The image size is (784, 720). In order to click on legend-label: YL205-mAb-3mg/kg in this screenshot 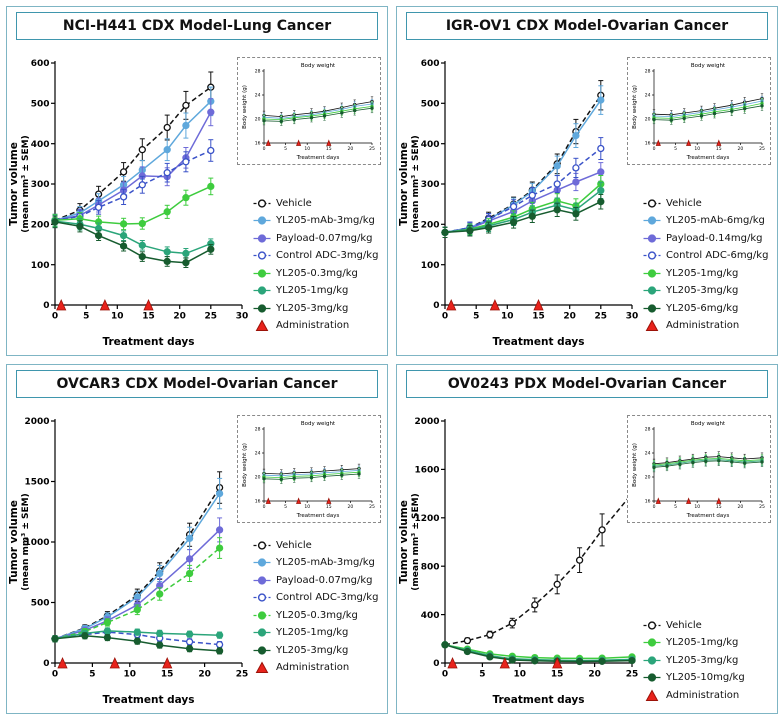, I will do `click(325, 563)`.